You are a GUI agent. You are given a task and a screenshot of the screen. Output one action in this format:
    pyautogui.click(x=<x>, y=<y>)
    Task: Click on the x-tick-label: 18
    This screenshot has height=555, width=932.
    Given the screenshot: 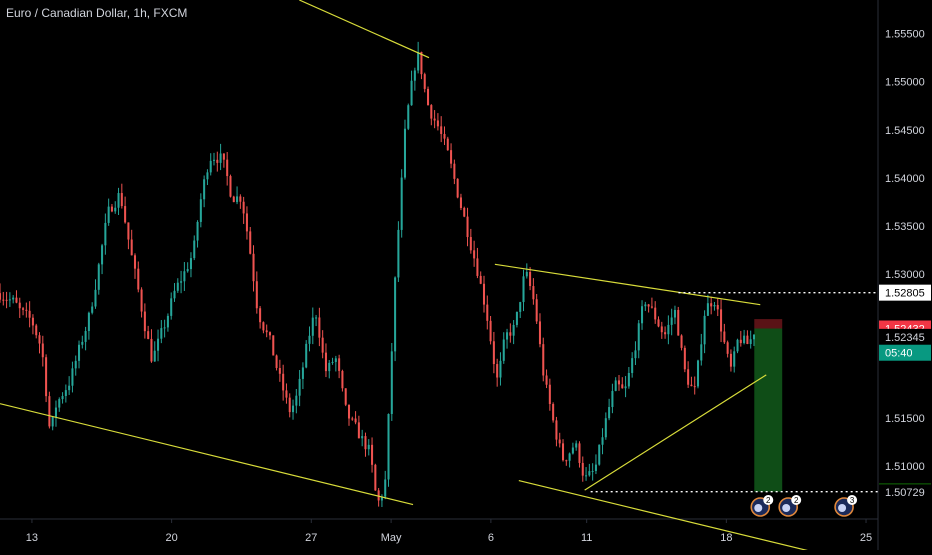 What is the action you would take?
    pyautogui.click(x=726, y=538)
    